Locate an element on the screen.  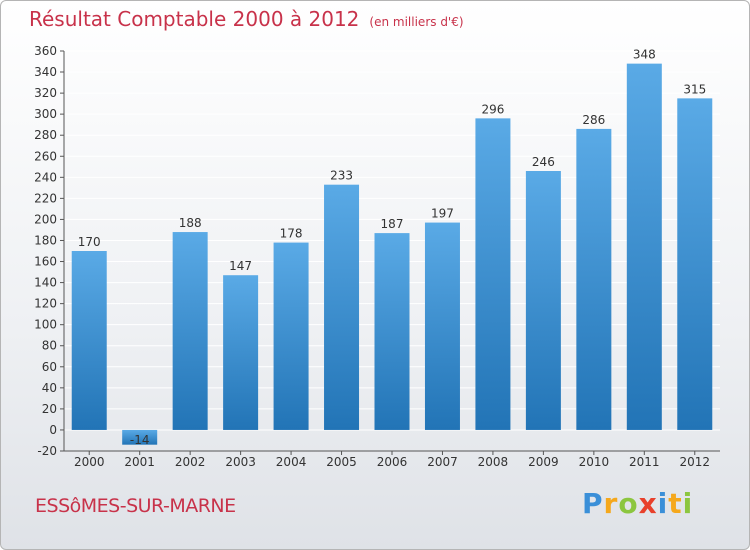
chart-subtitle: (en milliers d'€) is located at coordinates (416, 22).